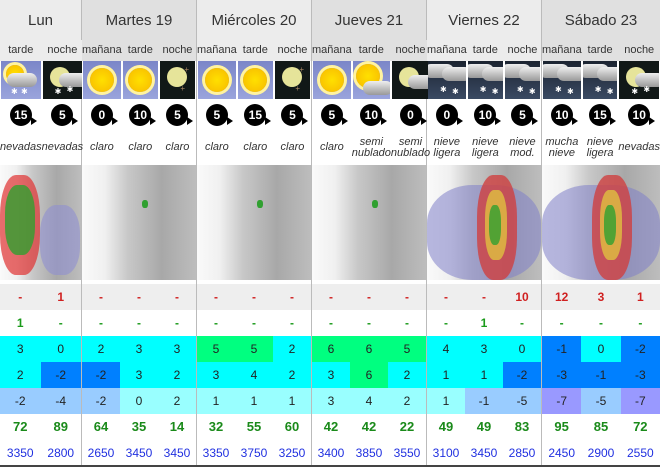  What do you see at coordinates (331, 453) in the screenshot?
I see `freezing-level: 3400` at bounding box center [331, 453].